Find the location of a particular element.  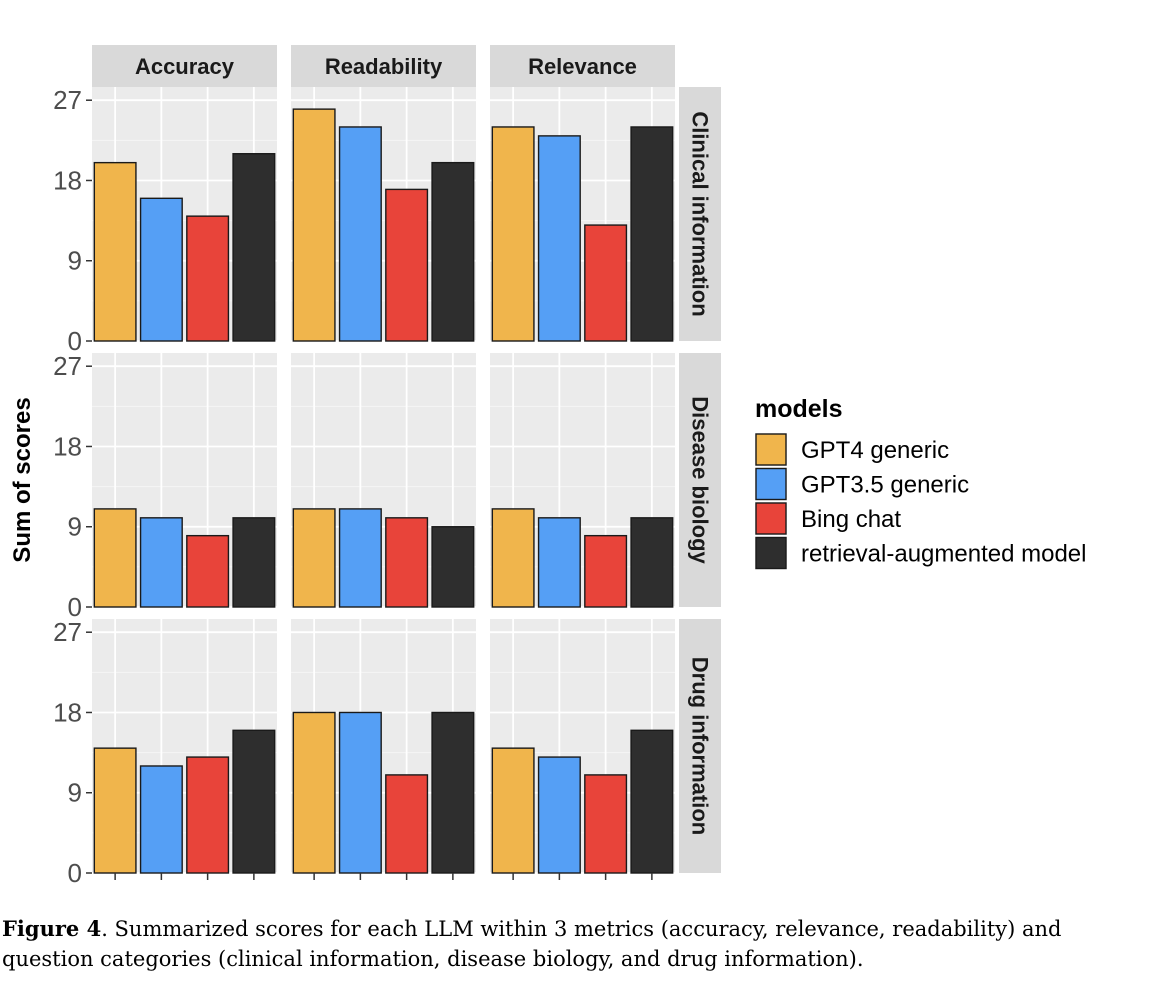

bar-clinical-information-relevance-bing-chat is located at coordinates (606, 283).